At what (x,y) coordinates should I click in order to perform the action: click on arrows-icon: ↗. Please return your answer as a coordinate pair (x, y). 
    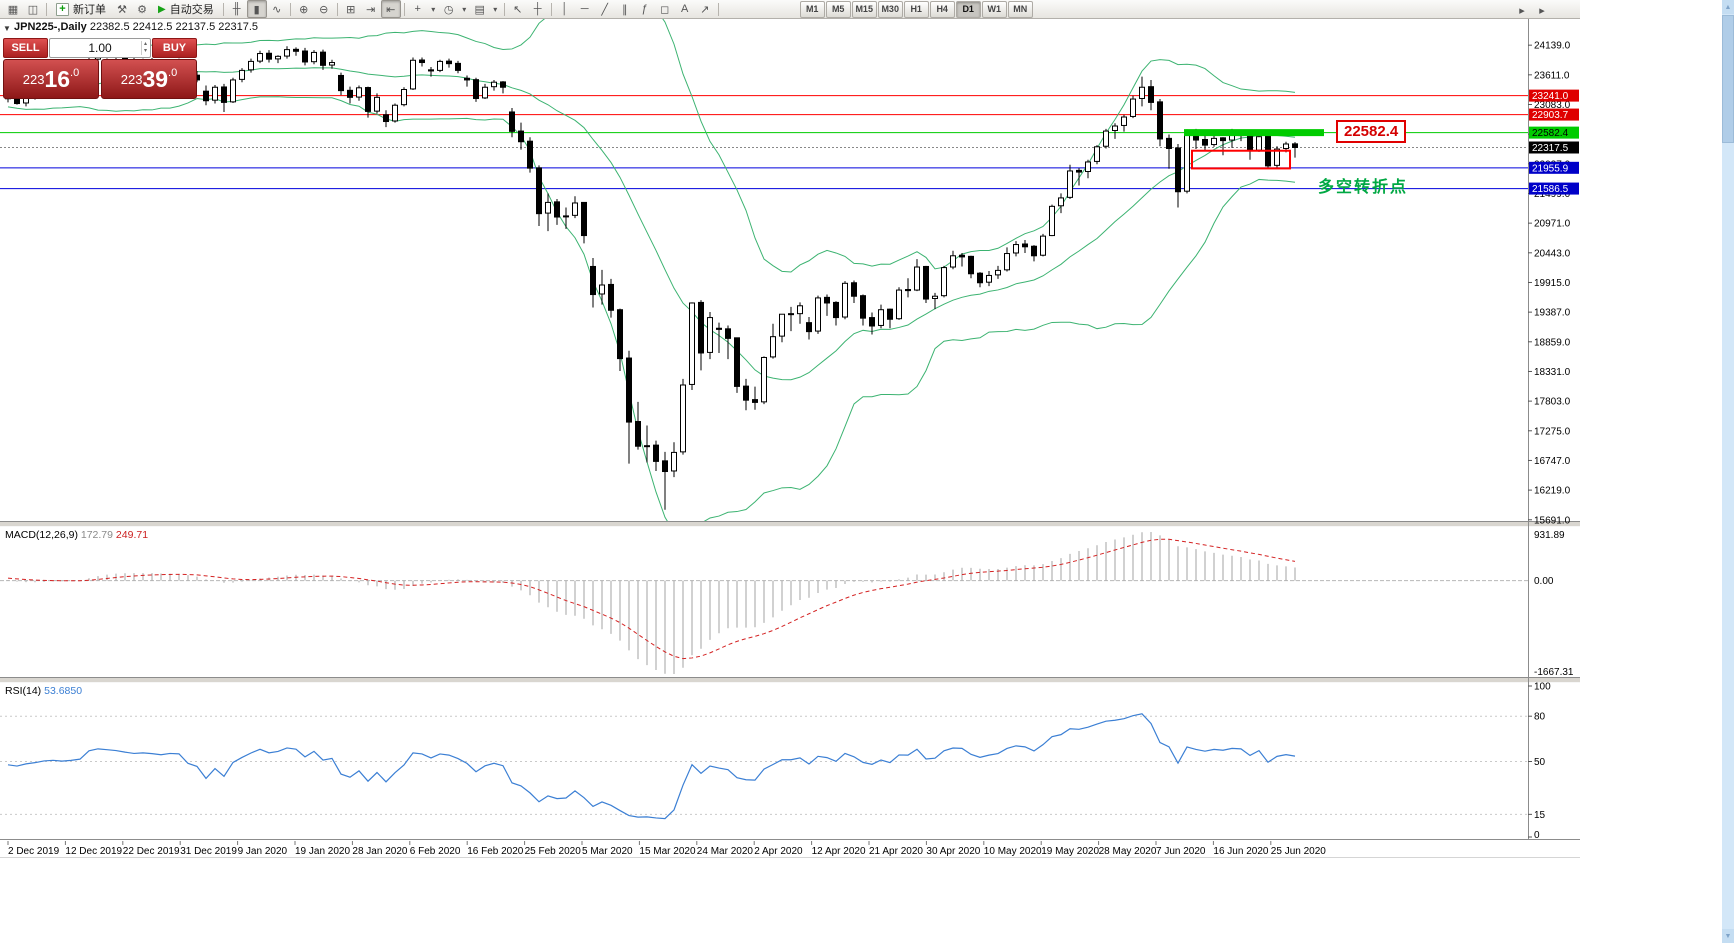
    Looking at the image, I should click on (705, 9).